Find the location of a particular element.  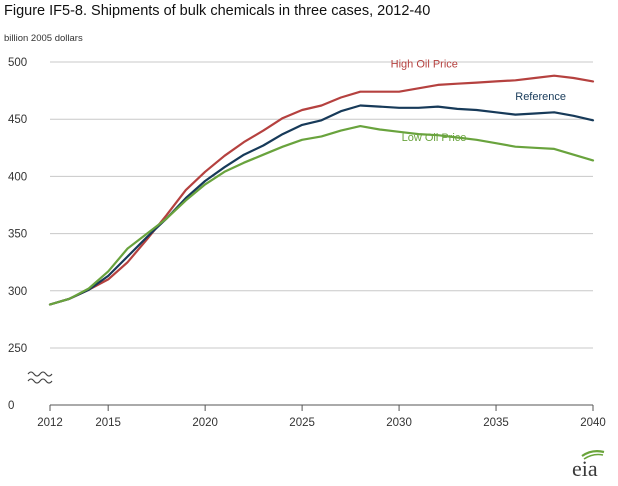

series-label-high: High Oil Price is located at coordinates (424, 65).